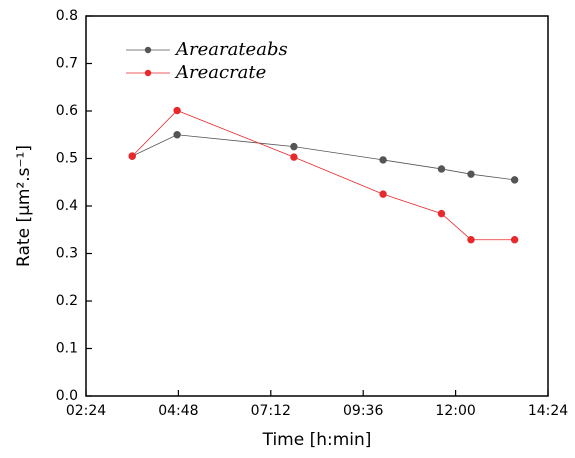 This screenshot has height=458, width=575. What do you see at coordinates (271, 411) in the screenshot?
I see `x-tick-label: 07:12` at bounding box center [271, 411].